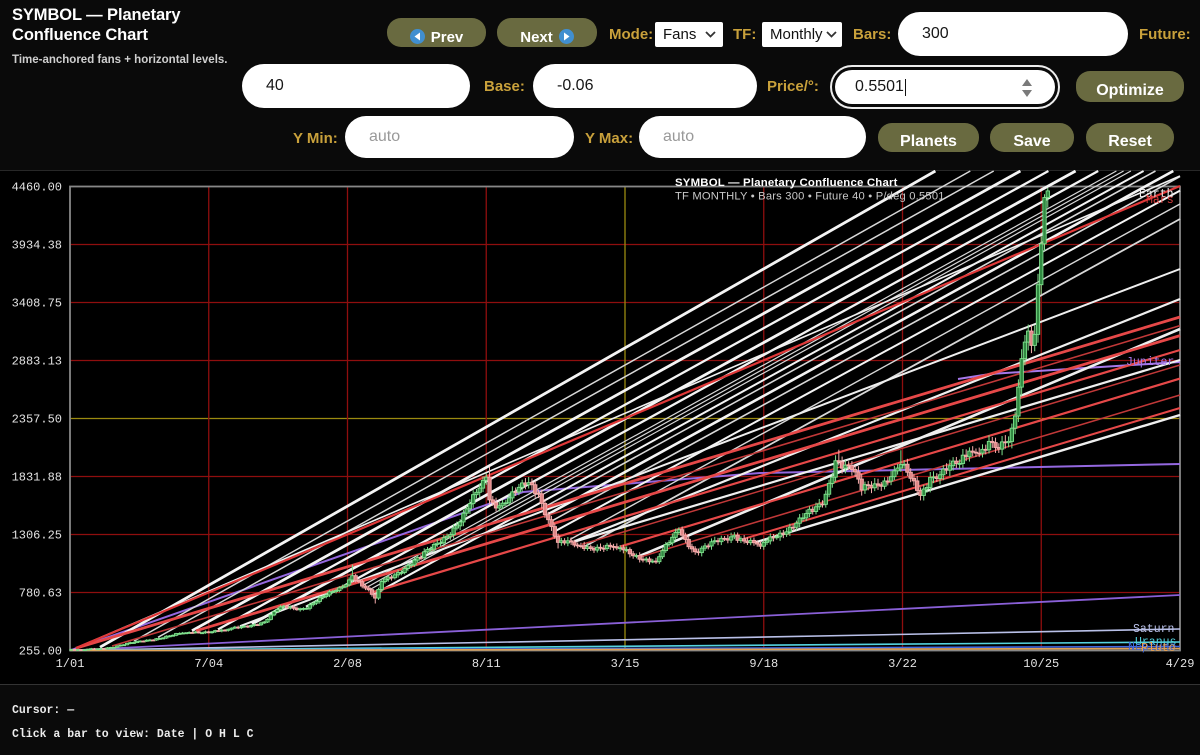  What do you see at coordinates (625, 664) in the screenshot?
I see `svg-text: 3/15` at bounding box center [625, 664].